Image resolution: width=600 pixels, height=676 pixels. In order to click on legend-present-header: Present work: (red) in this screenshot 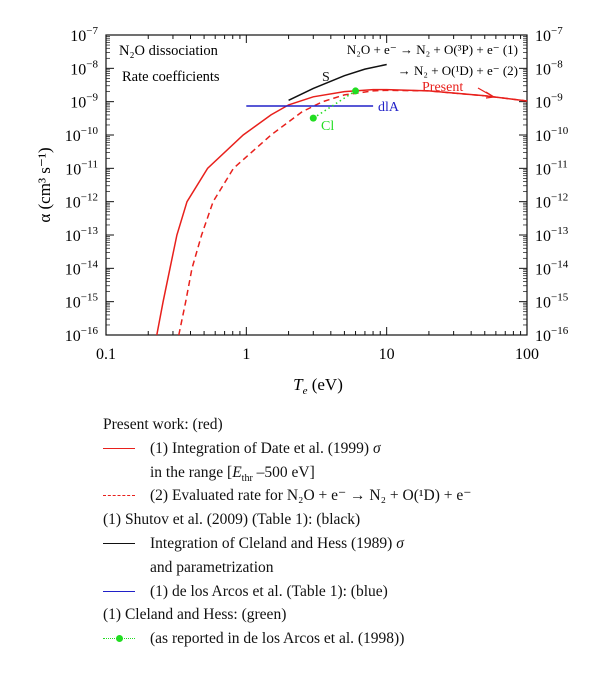, I will do `click(163, 424)`.